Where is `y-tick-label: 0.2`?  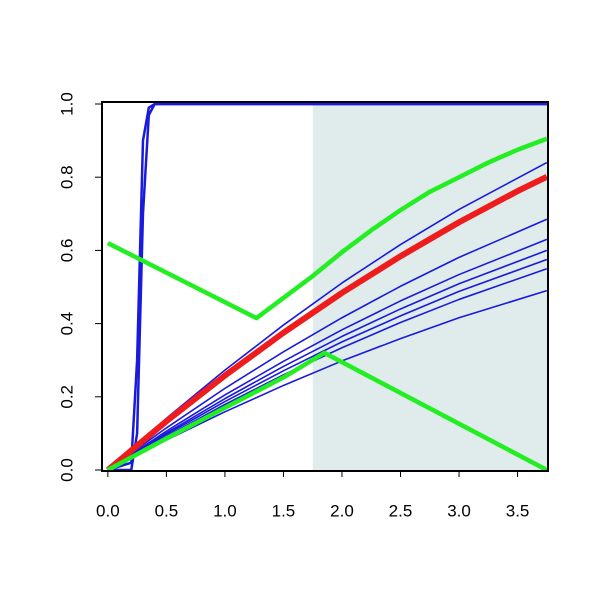 y-tick-label: 0.2 is located at coordinates (66, 397).